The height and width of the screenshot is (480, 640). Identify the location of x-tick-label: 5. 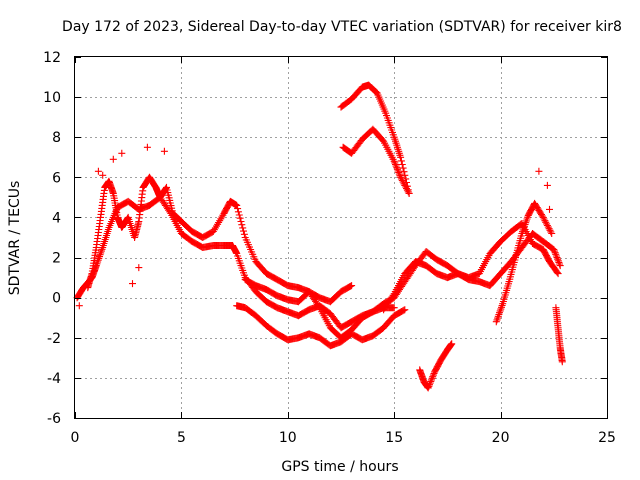
(181, 438).